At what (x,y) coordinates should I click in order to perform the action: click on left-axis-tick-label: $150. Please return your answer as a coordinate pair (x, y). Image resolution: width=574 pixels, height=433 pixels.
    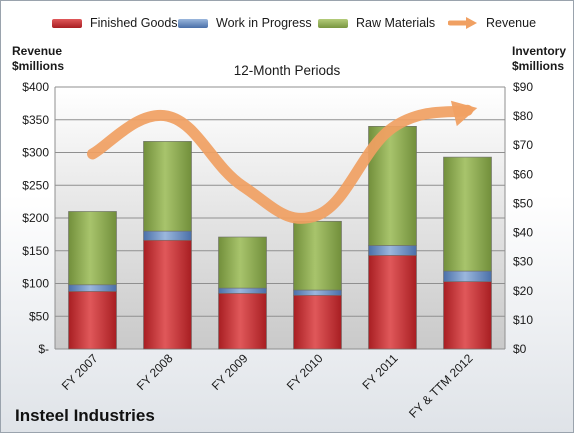
    Looking at the image, I should click on (35, 251).